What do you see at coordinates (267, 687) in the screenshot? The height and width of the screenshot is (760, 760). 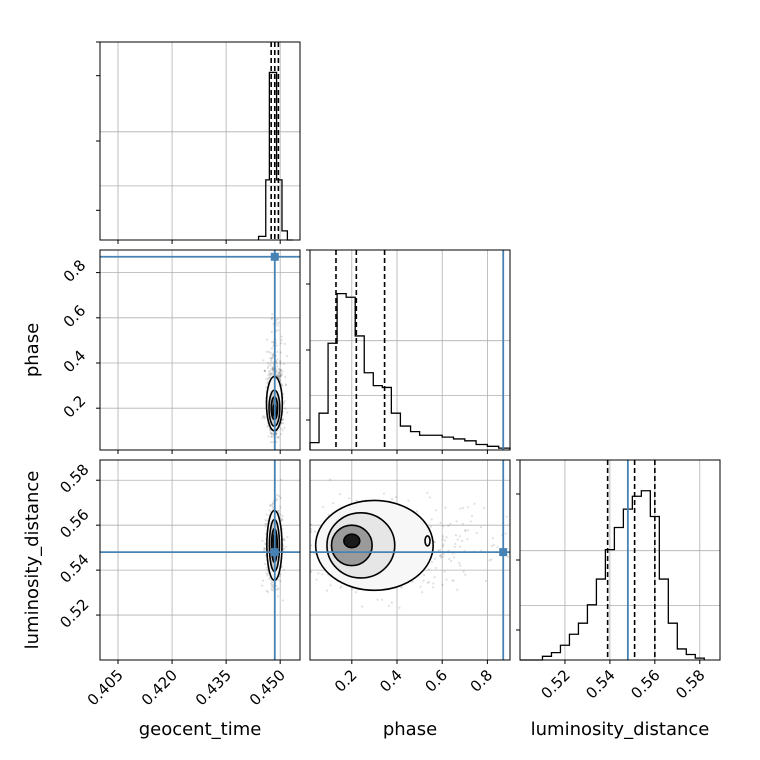 I see `x-tick-label: 0.450` at bounding box center [267, 687].